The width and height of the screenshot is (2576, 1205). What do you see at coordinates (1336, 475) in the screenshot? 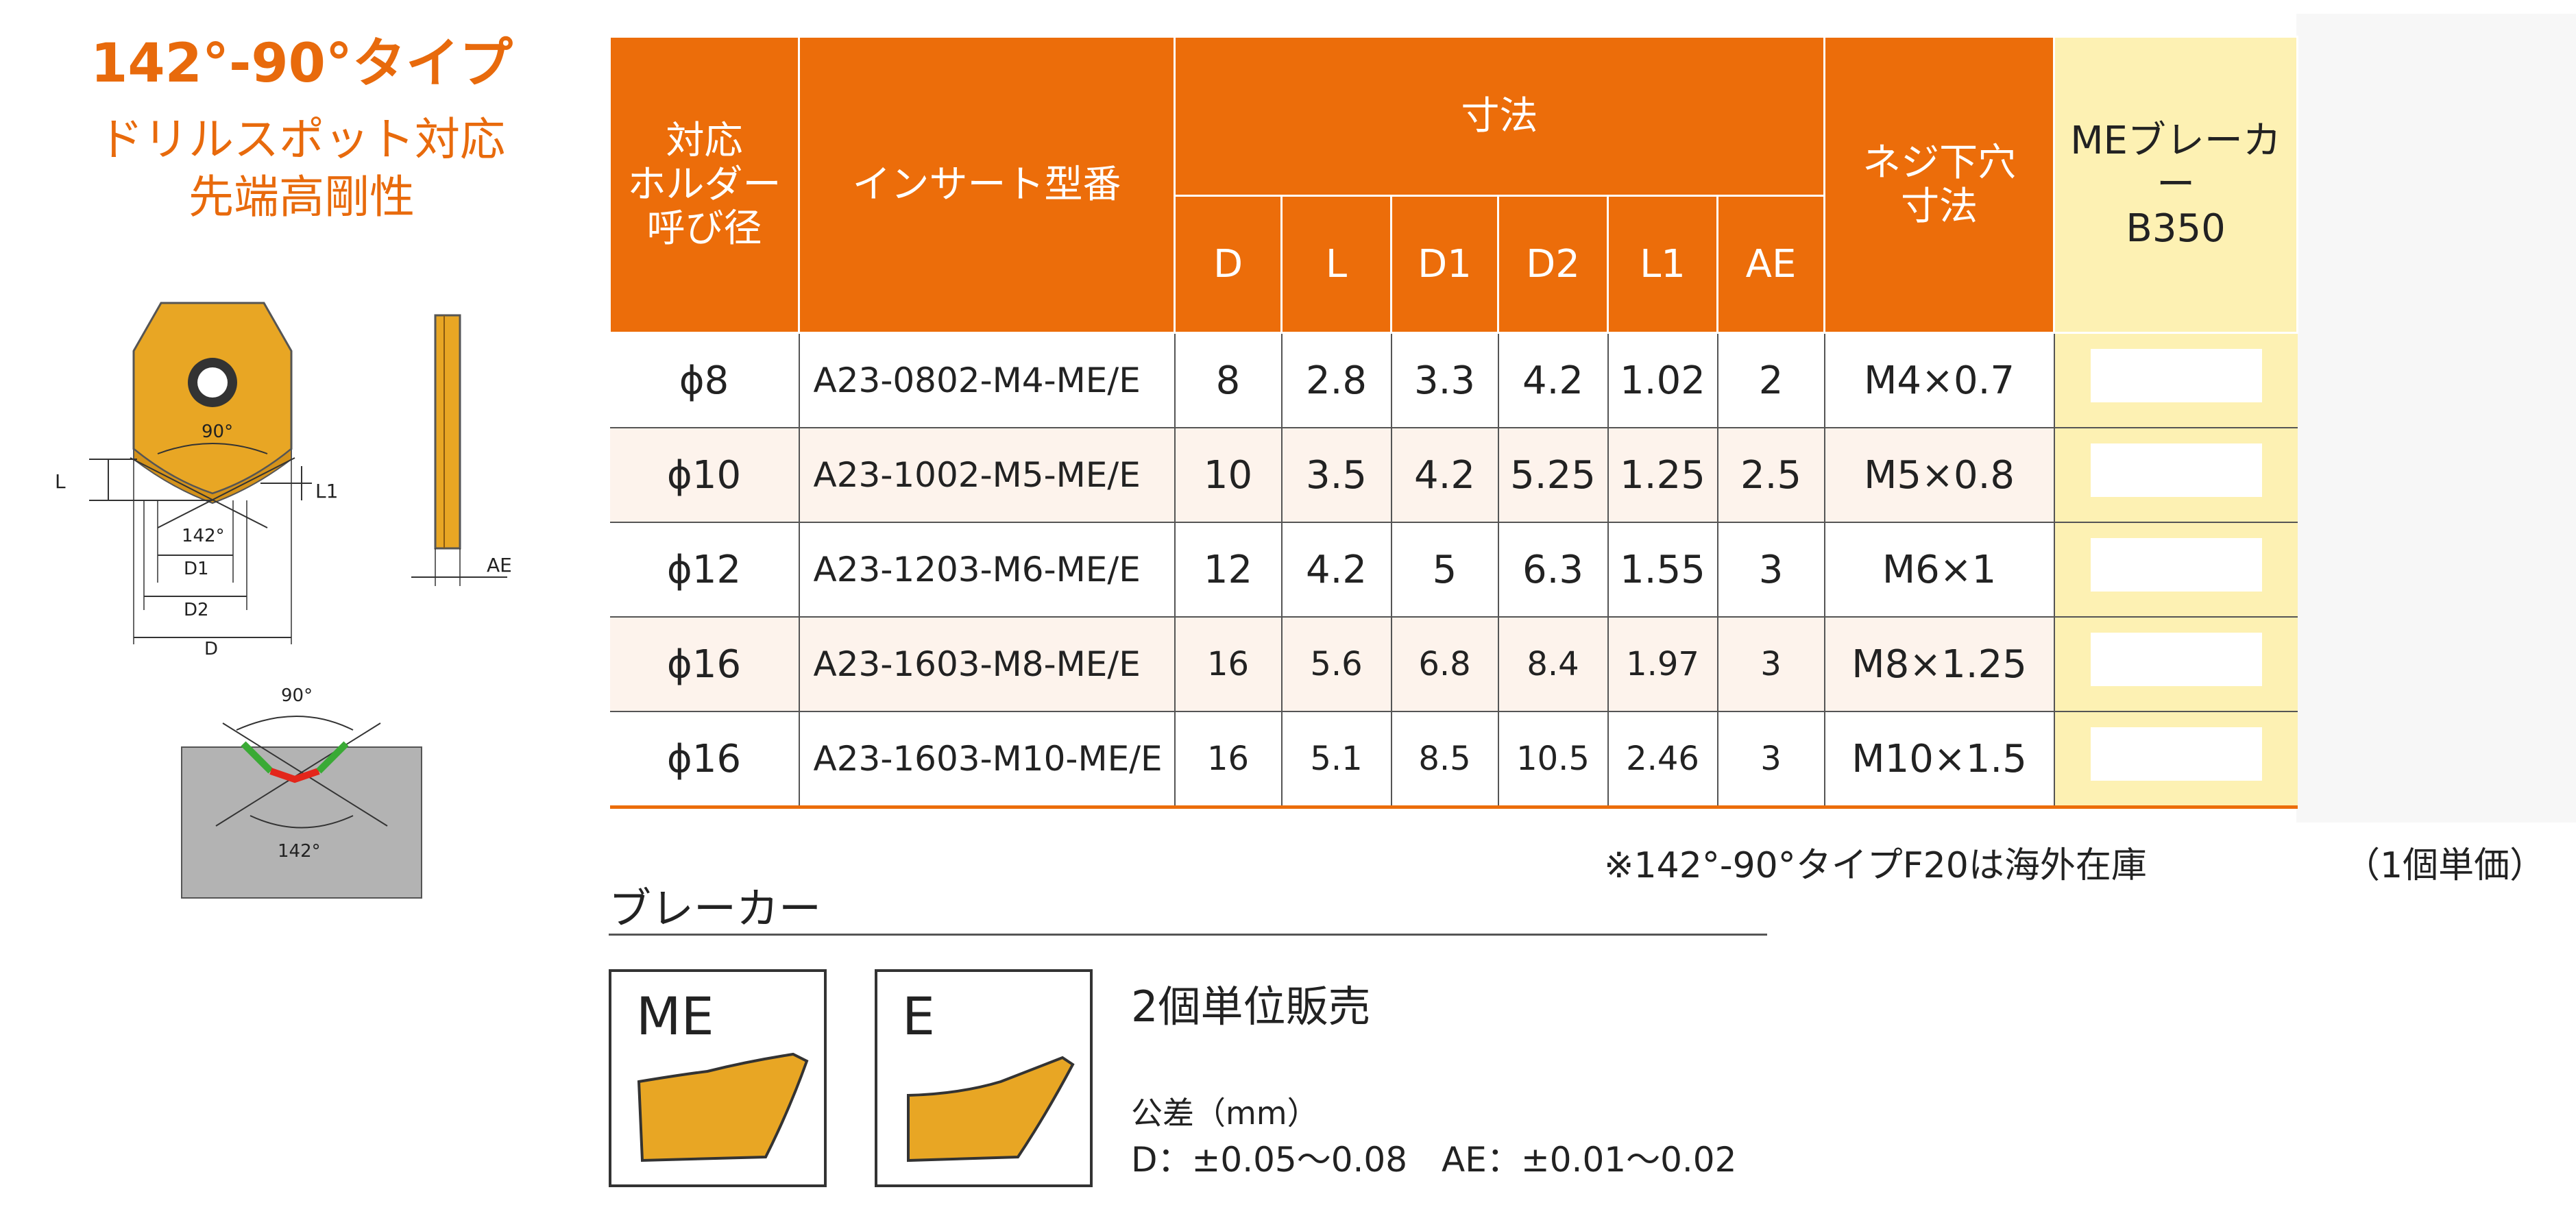
I see `cell-l: 3.5` at bounding box center [1336, 475].